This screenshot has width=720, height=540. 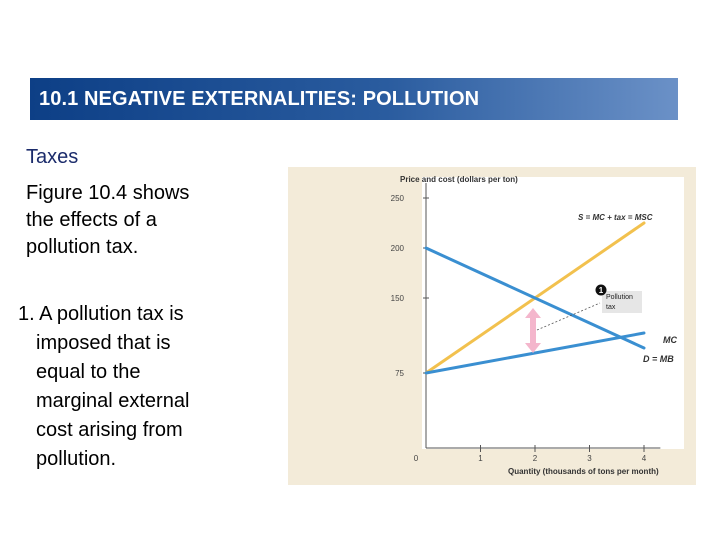 I want to click on point-line: marginal external, so click(x=113, y=401).